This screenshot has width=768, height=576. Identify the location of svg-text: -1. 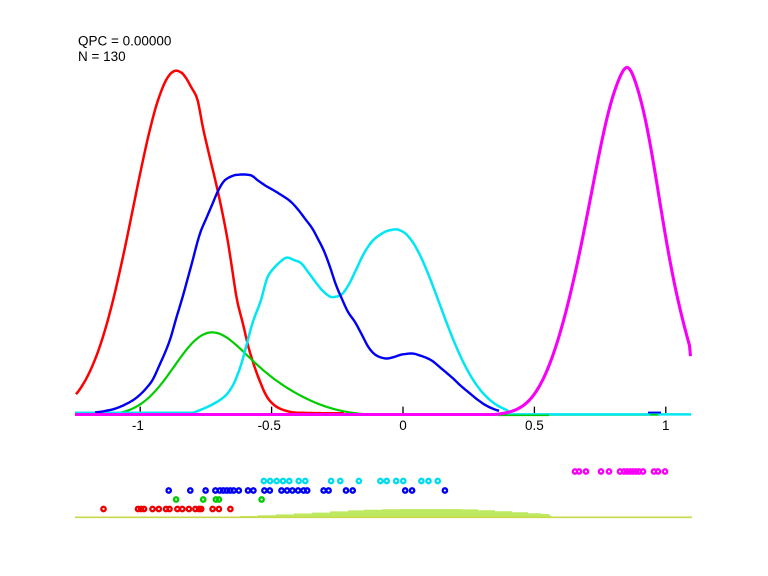
(138, 425).